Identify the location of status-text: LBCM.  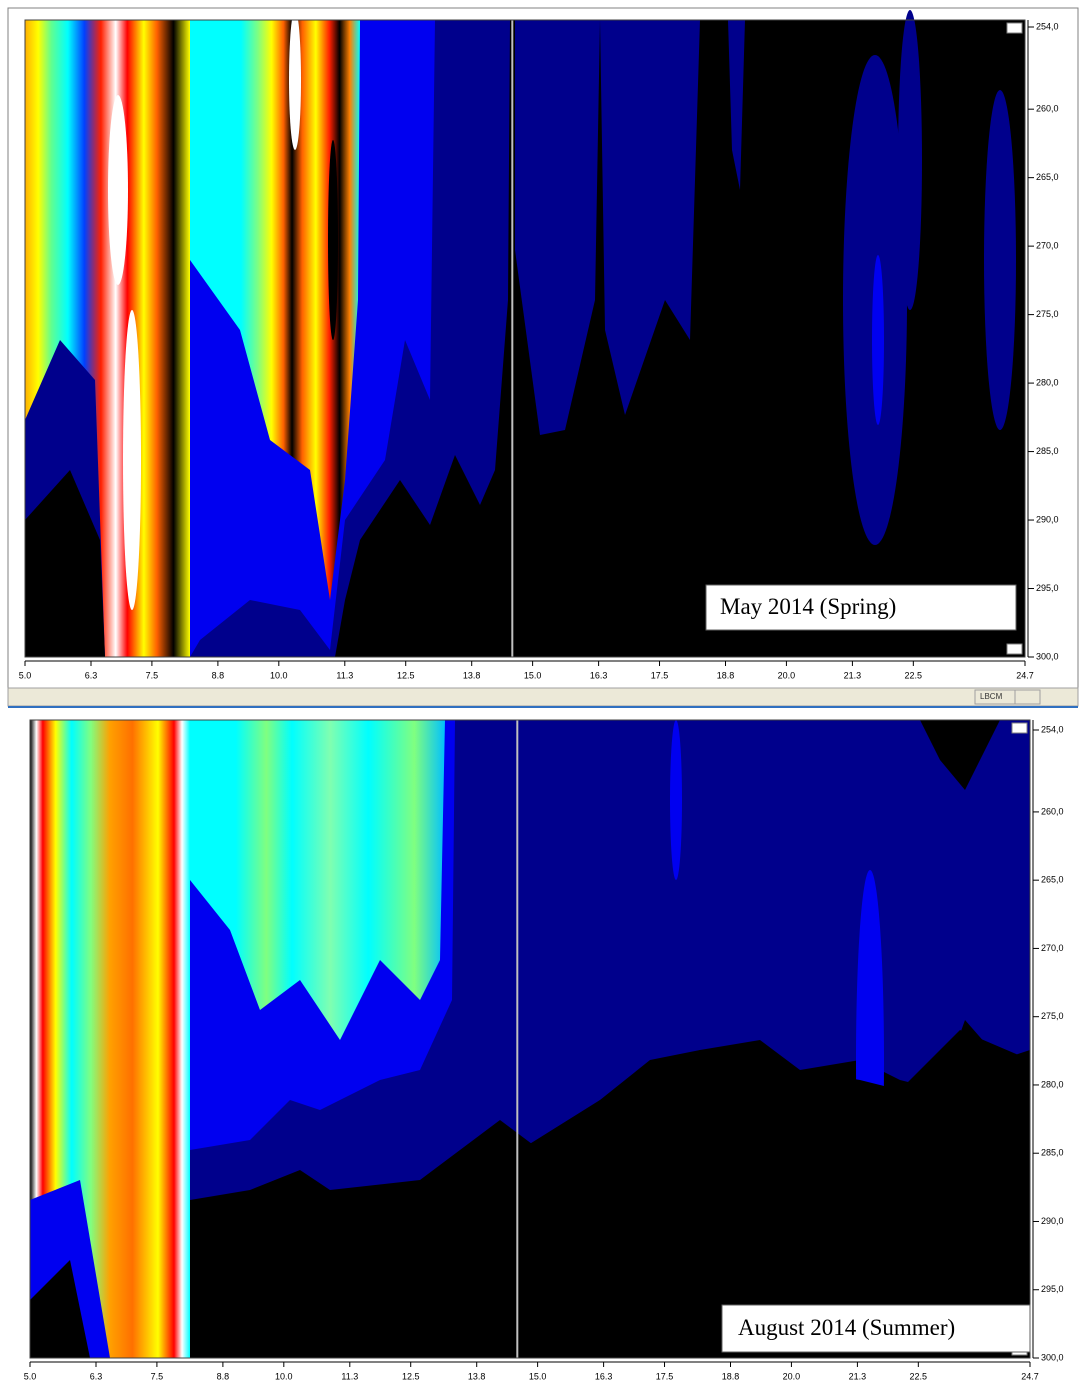
(991, 696).